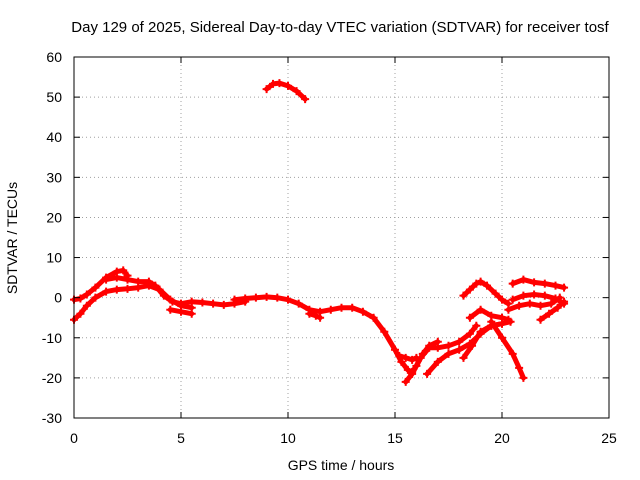 This screenshot has width=640, height=480. I want to click on y-axis-label: SDTVAR / TECUs, so click(12, 238).